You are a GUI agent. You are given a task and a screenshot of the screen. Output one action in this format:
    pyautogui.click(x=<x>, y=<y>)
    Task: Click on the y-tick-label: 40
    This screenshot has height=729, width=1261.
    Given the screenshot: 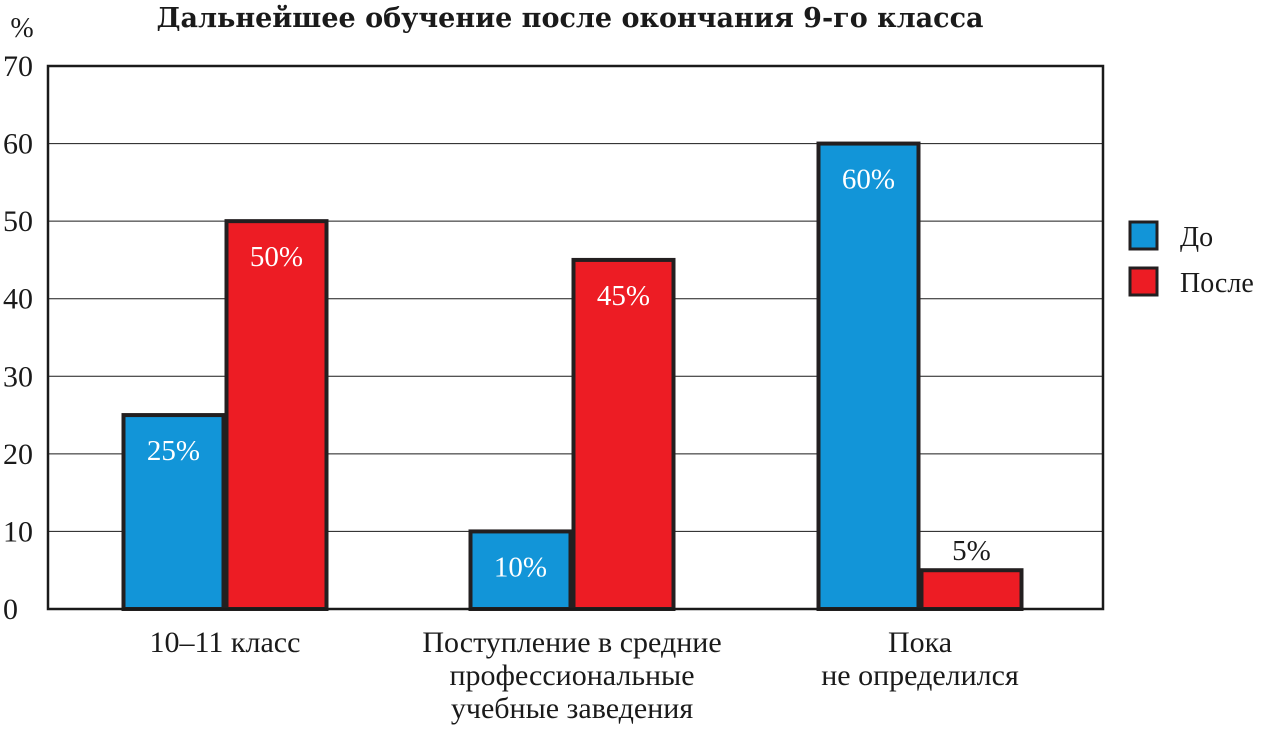 What is the action you would take?
    pyautogui.click(x=18, y=299)
    